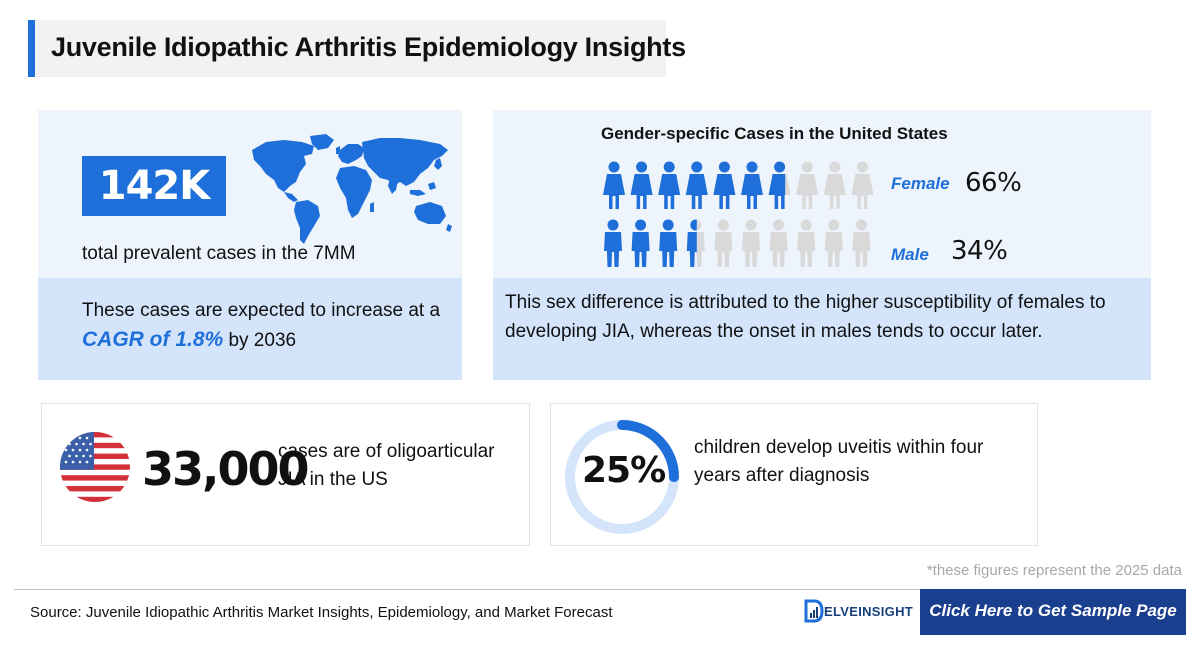 The width and height of the screenshot is (1200, 645). What do you see at coordinates (600, 589) in the screenshot?
I see `footer-divider` at bounding box center [600, 589].